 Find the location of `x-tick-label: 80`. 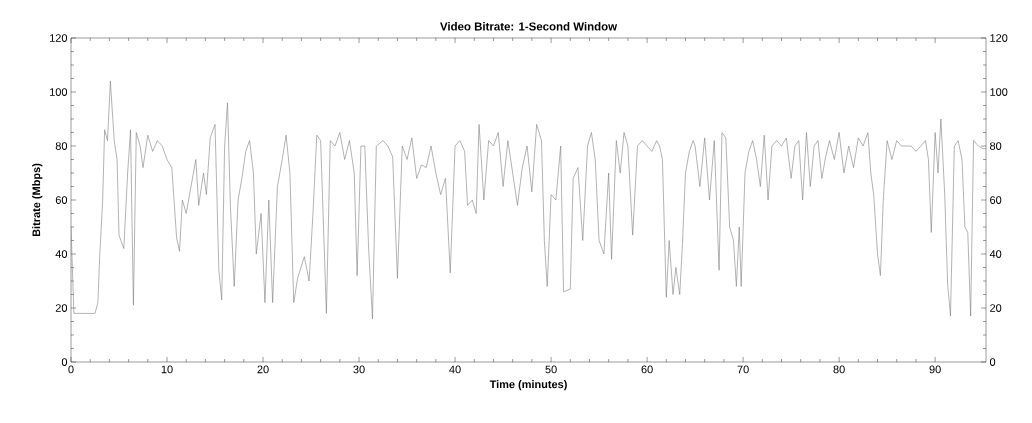

x-tick-label: 80 is located at coordinates (839, 369).